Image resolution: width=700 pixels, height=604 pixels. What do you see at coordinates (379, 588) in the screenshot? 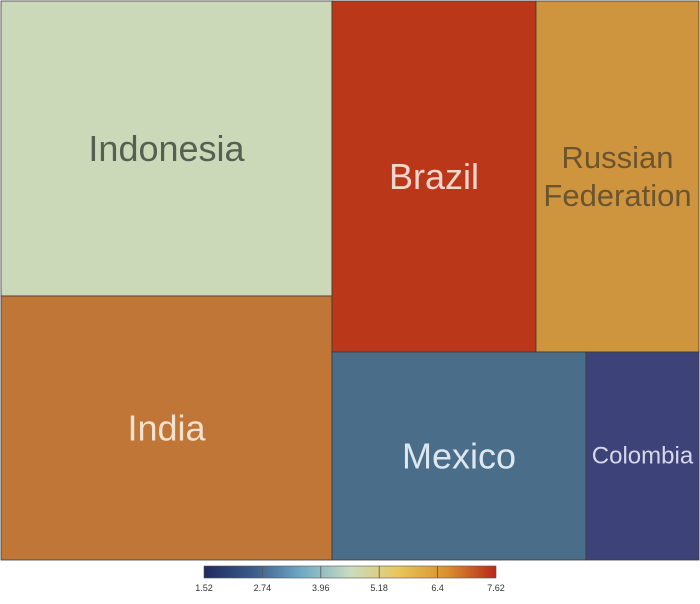
I see `colorscale-tick-label: 5.18` at bounding box center [379, 588].